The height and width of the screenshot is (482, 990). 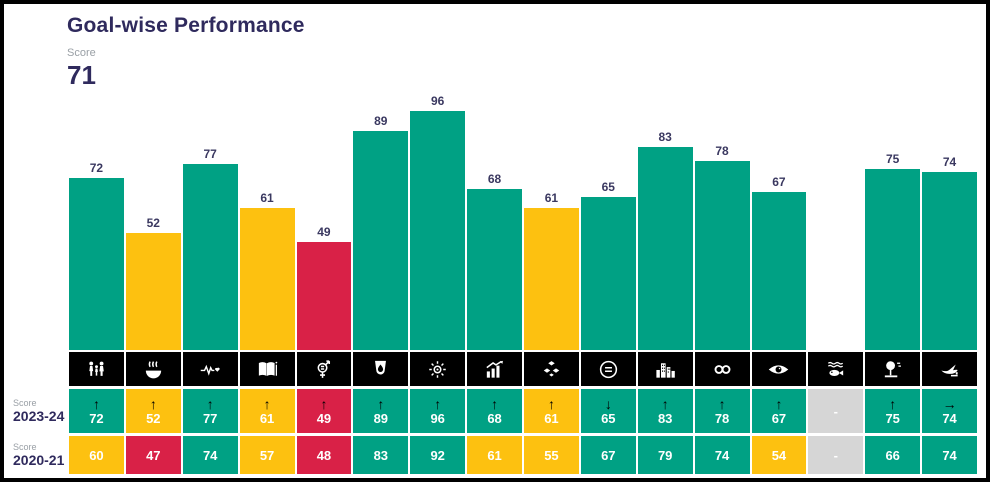 I want to click on score-cell-2023-24: ↑ 68, so click(x=494, y=411).